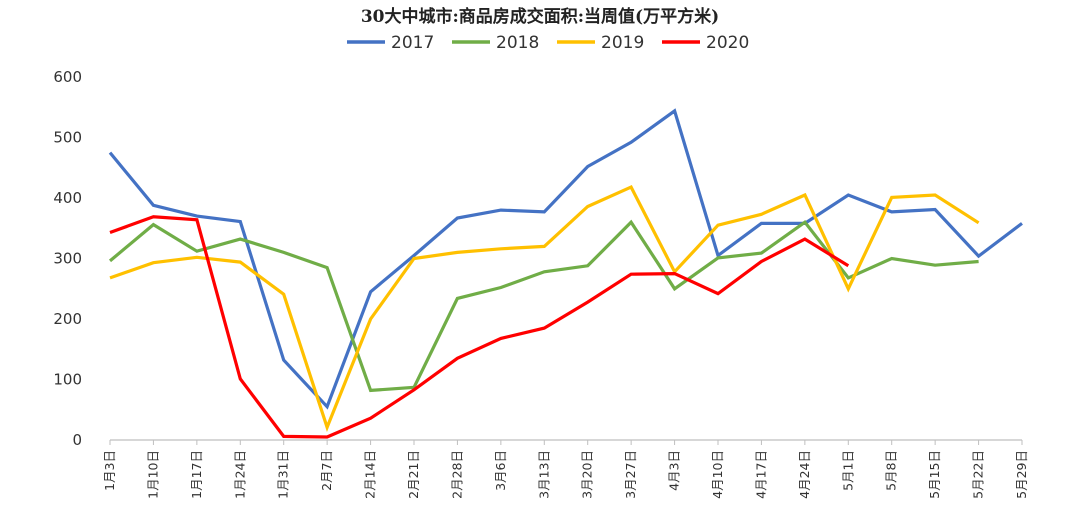 Image resolution: width=1080 pixels, height=515 pixels. What do you see at coordinates (543, 474) in the screenshot?
I see `x-tick-label: 3月13日` at bounding box center [543, 474].